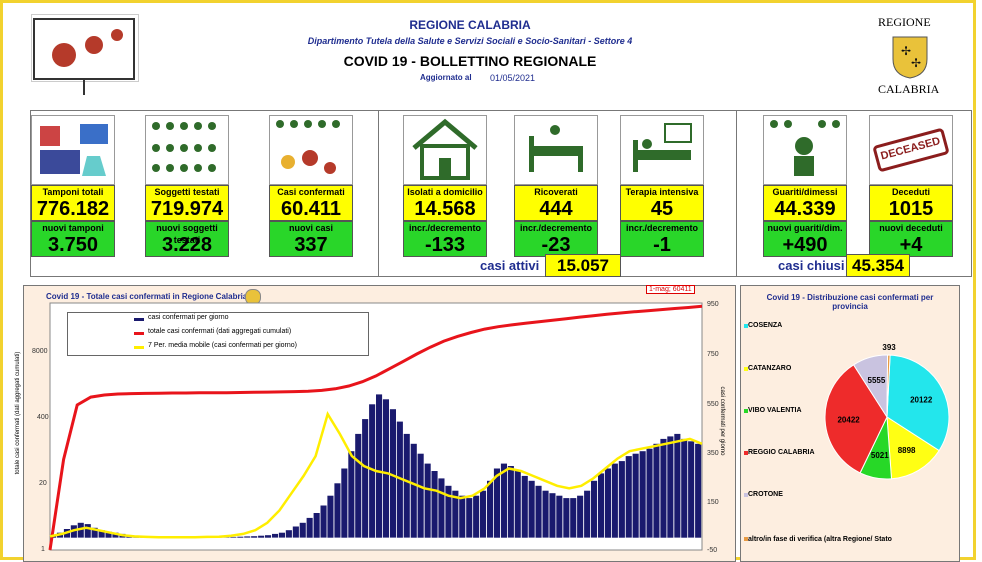 The image size is (982, 562). I want to click on header-illustration, so click(85, 54).